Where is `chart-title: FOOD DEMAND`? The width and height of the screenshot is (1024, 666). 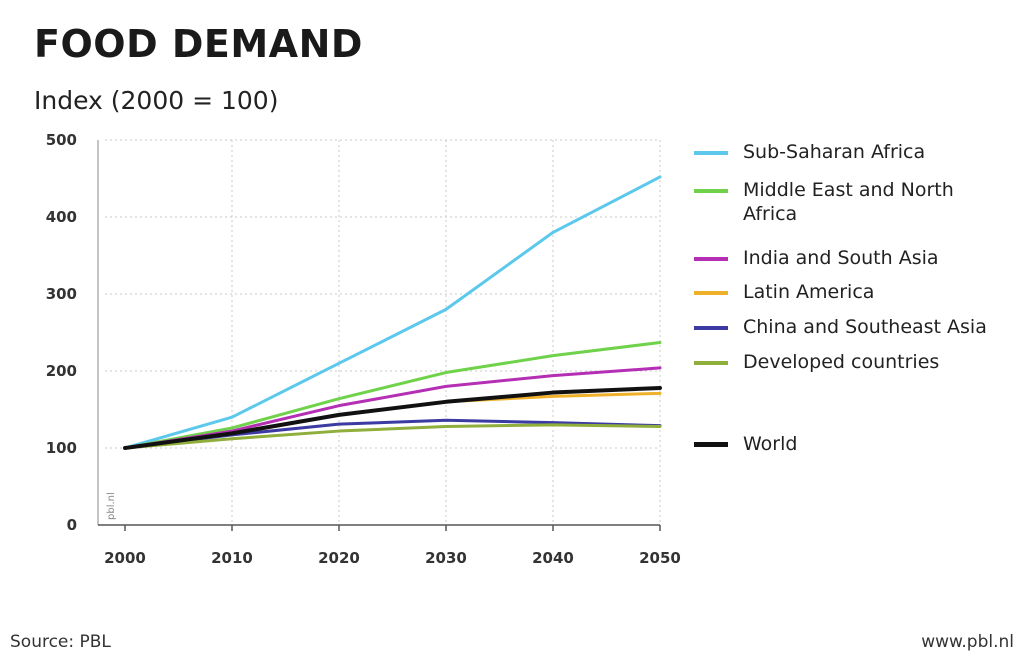 chart-title: FOOD DEMAND is located at coordinates (198, 44).